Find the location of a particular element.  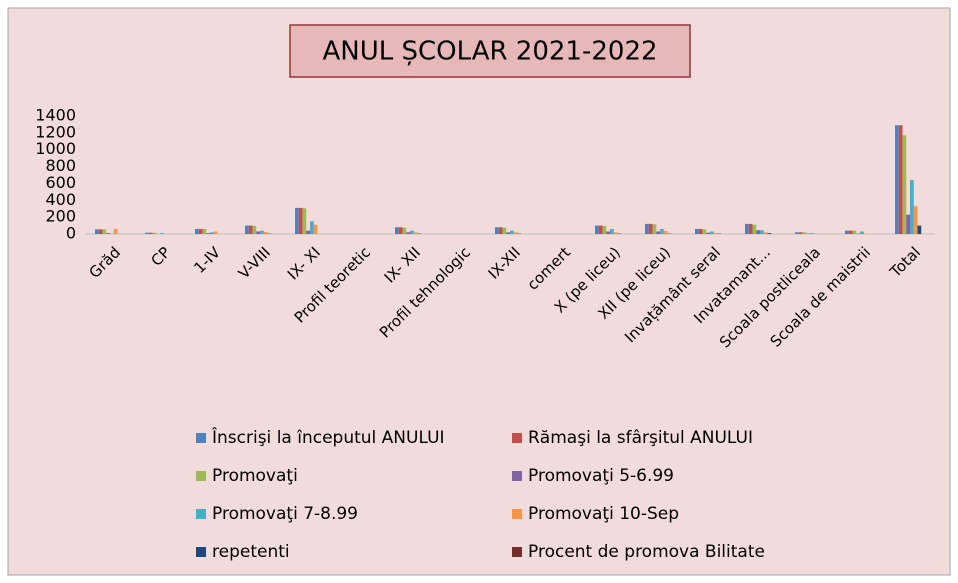

y-tick-label: 1000 is located at coordinates (55, 148).